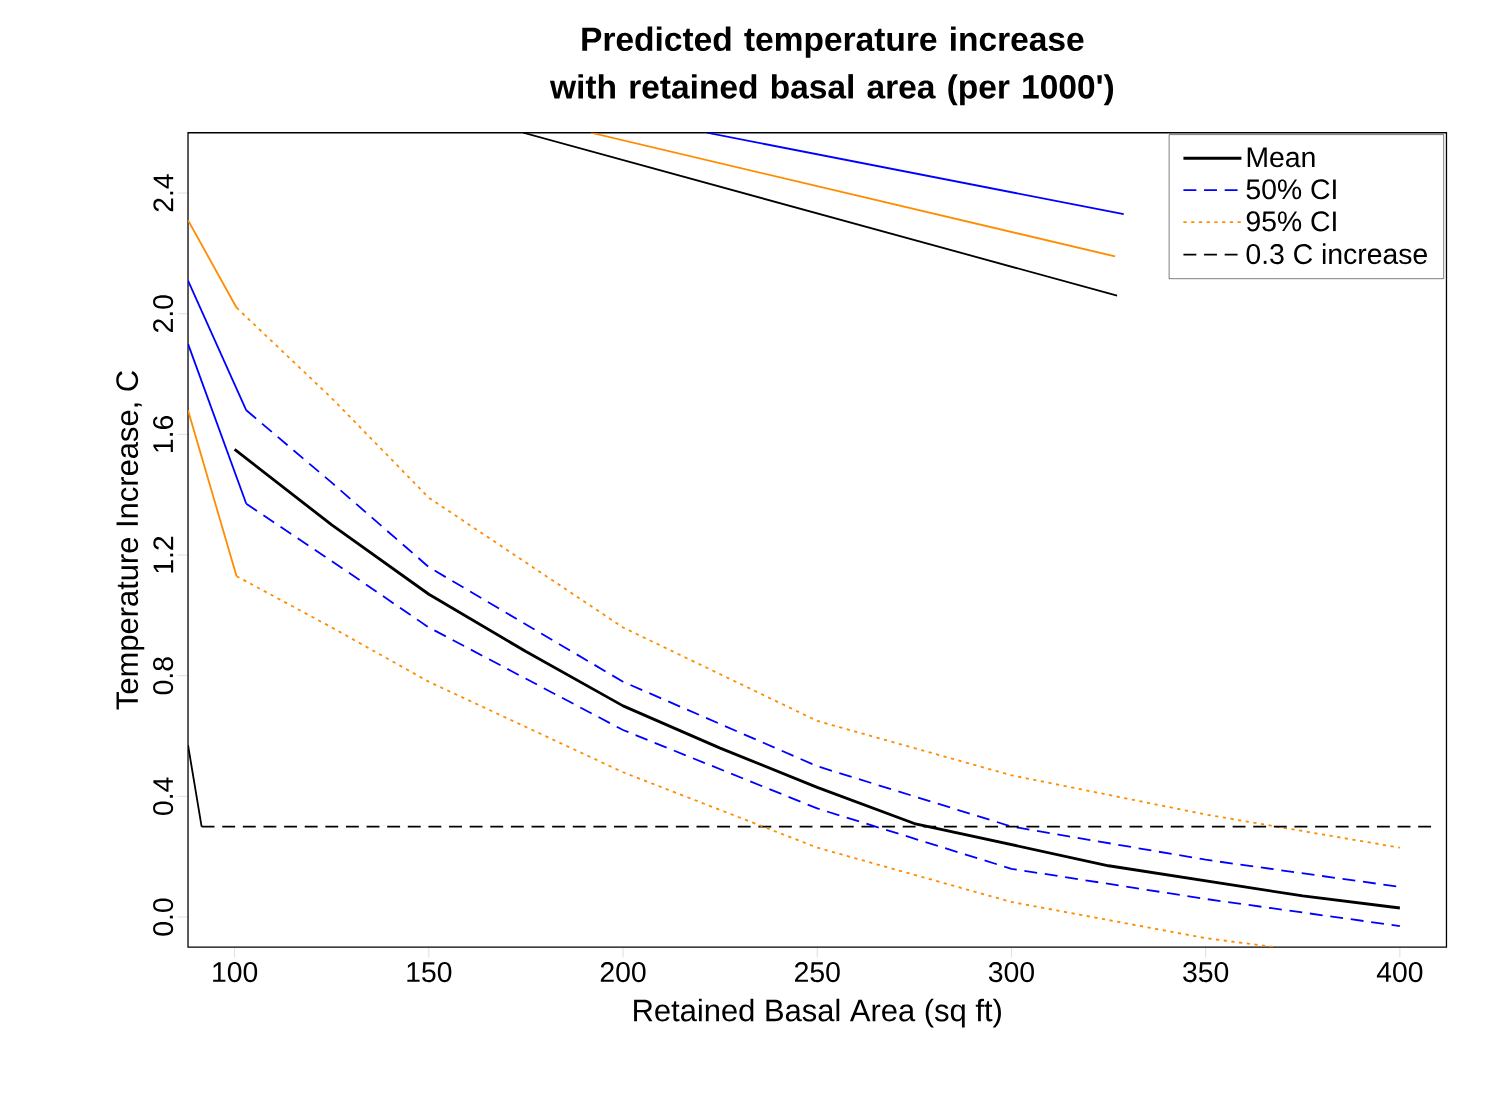 The height and width of the screenshot is (1102, 1498). What do you see at coordinates (1336, 254) in the screenshot?
I see `legend-label: 0.3 C increase` at bounding box center [1336, 254].